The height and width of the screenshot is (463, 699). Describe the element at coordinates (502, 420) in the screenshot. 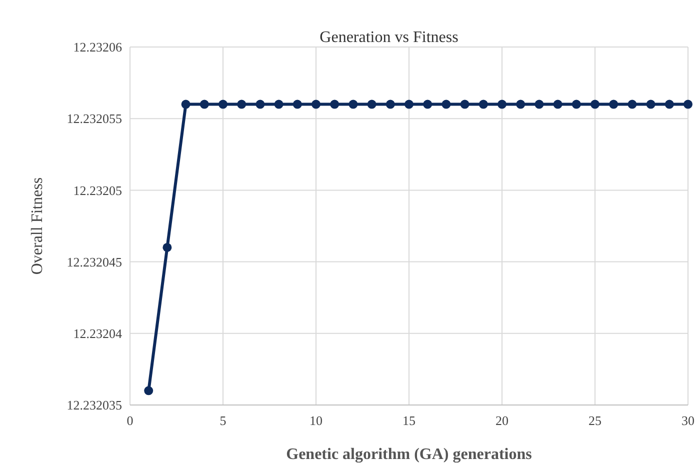

I see `x-tick-label: 20` at that location.